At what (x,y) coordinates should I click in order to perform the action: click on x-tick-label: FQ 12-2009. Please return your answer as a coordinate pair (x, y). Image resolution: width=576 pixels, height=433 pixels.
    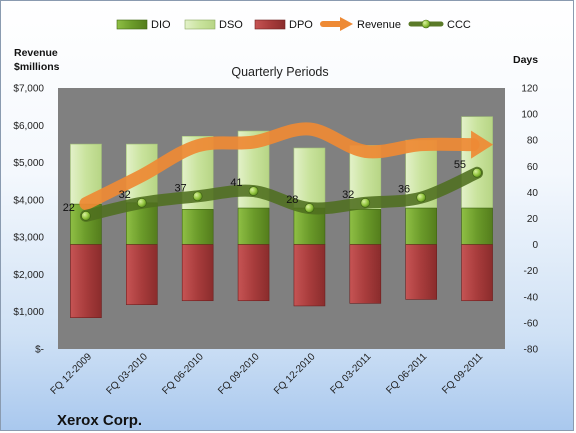
    Looking at the image, I should click on (72, 374).